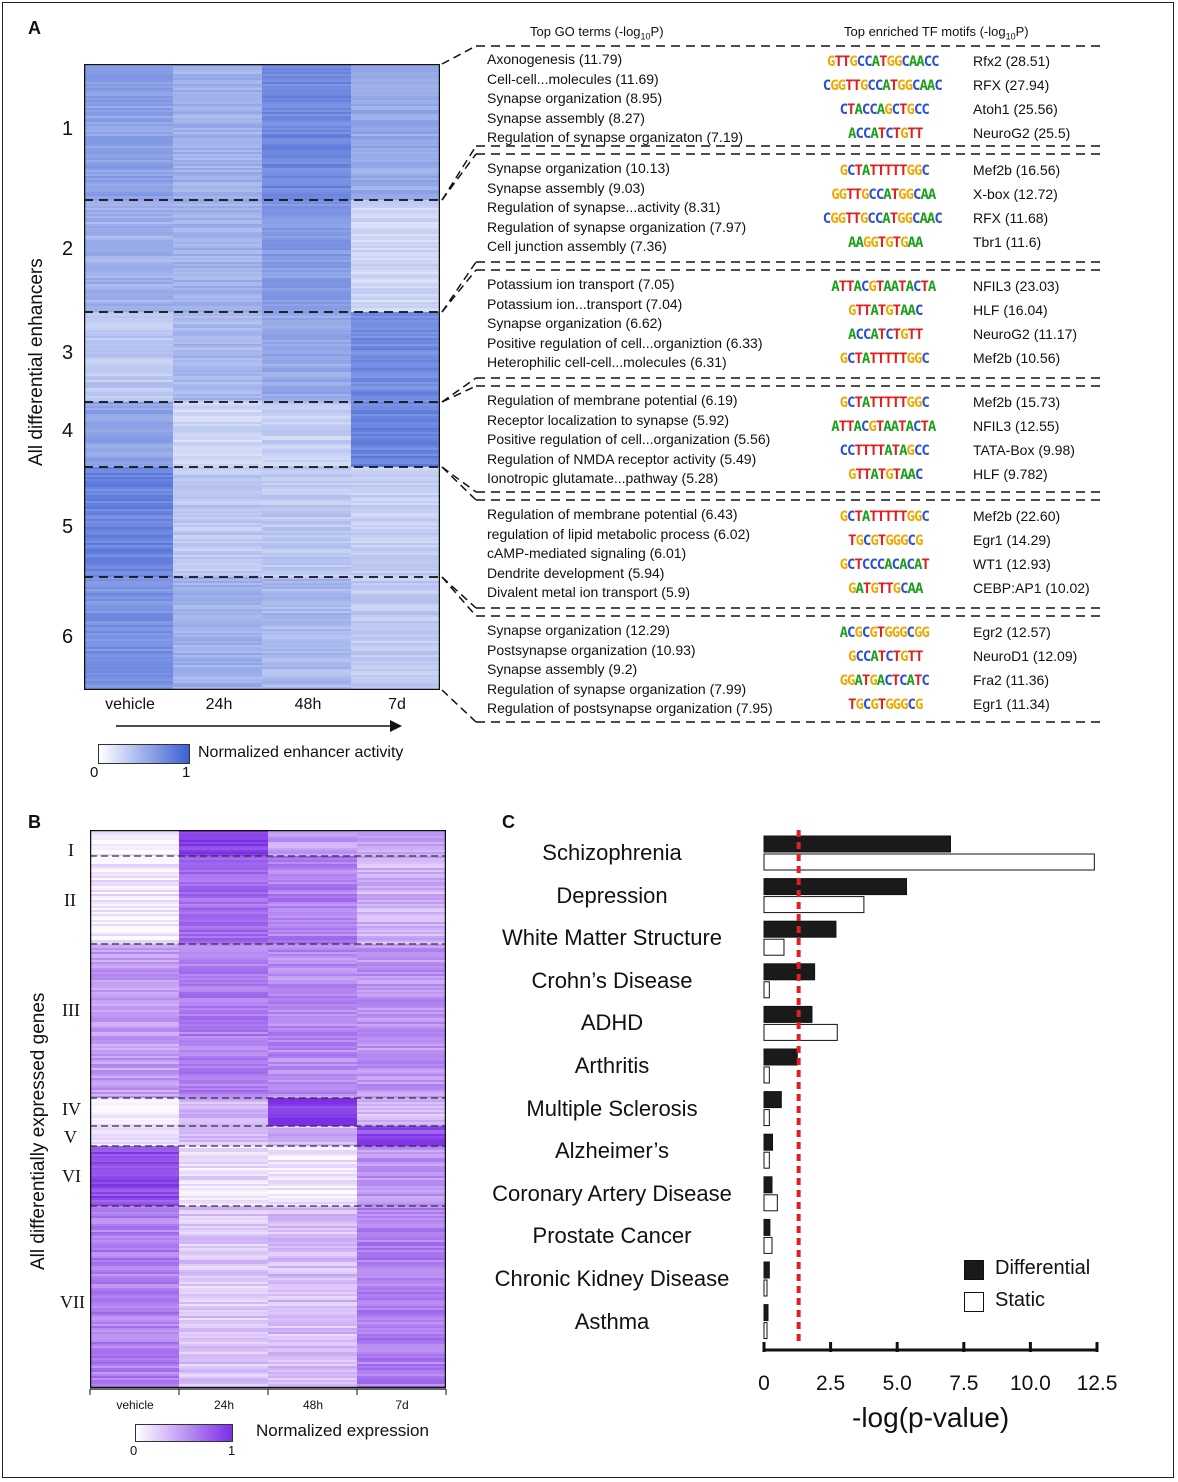 This screenshot has width=1178, height=1482. What do you see at coordinates (68, 249) in the screenshot?
I see `enhancer-cluster-label: 2` at bounding box center [68, 249].